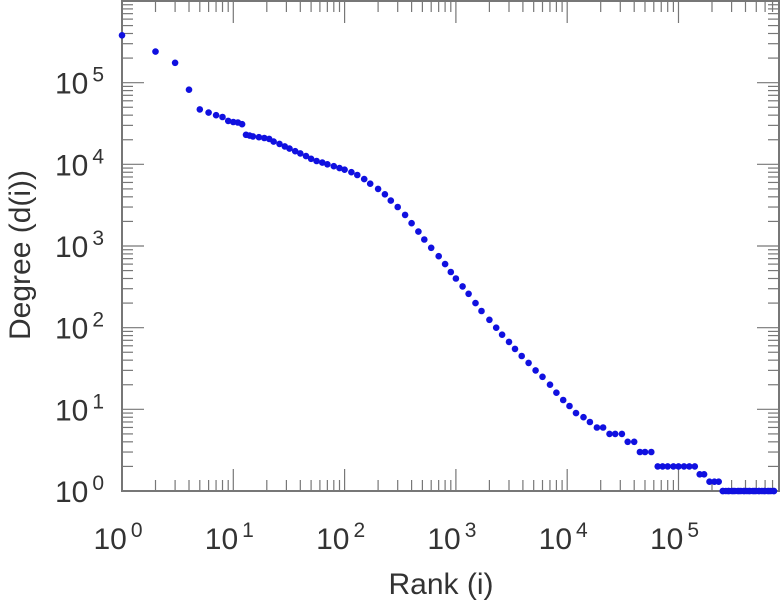 This screenshot has width=781, height=600. I want to click on x-tick-labels: 10 0 10 1 10 2 10 3 10 4 10 5, so click(396, 537).